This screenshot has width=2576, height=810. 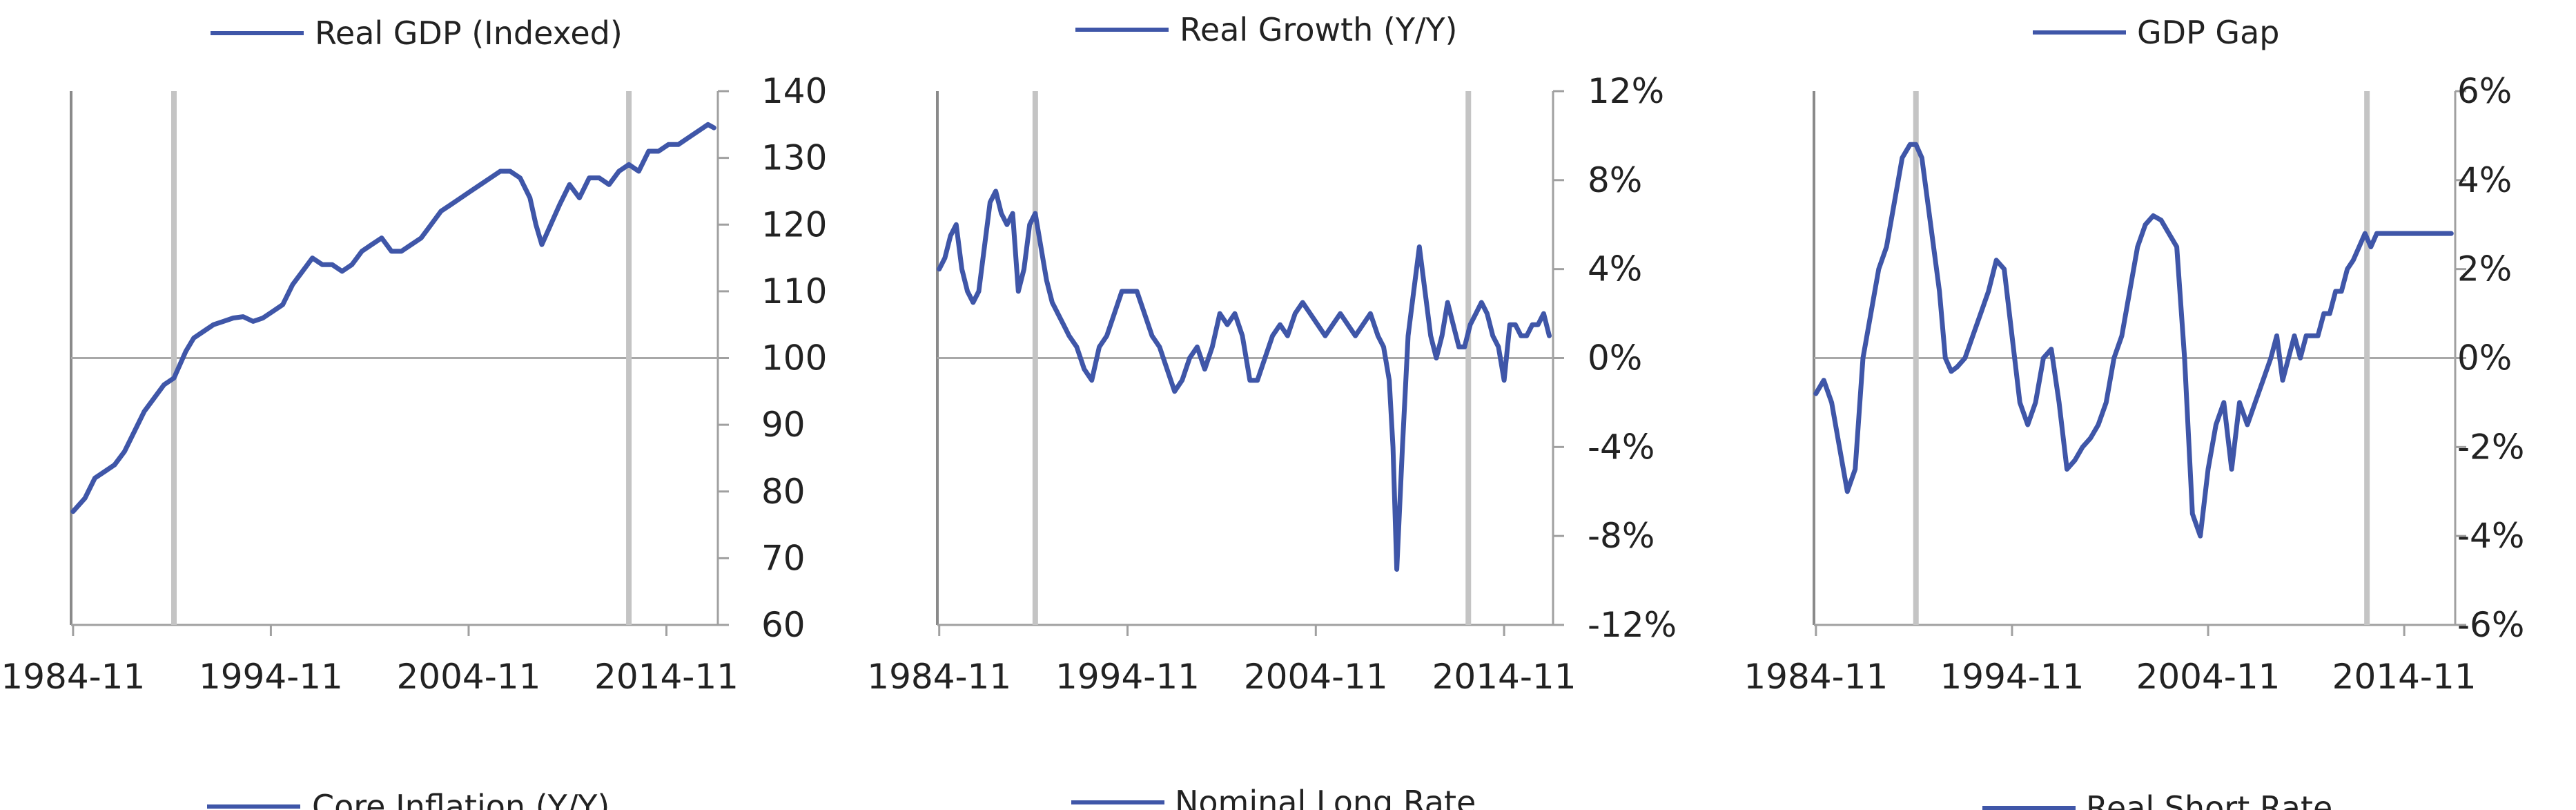 What do you see at coordinates (783, 625) in the screenshot?
I see `y-tick-label: 60` at bounding box center [783, 625].